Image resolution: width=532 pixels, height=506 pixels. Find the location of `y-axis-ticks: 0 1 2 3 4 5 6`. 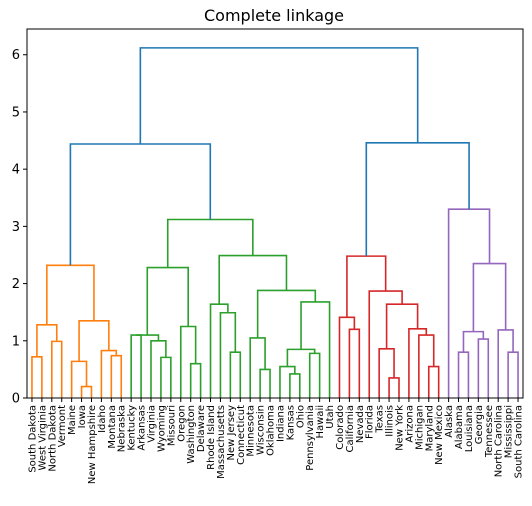

y-axis-ticks: 0 1 2 3 4 5 6 is located at coordinates (19, 227).